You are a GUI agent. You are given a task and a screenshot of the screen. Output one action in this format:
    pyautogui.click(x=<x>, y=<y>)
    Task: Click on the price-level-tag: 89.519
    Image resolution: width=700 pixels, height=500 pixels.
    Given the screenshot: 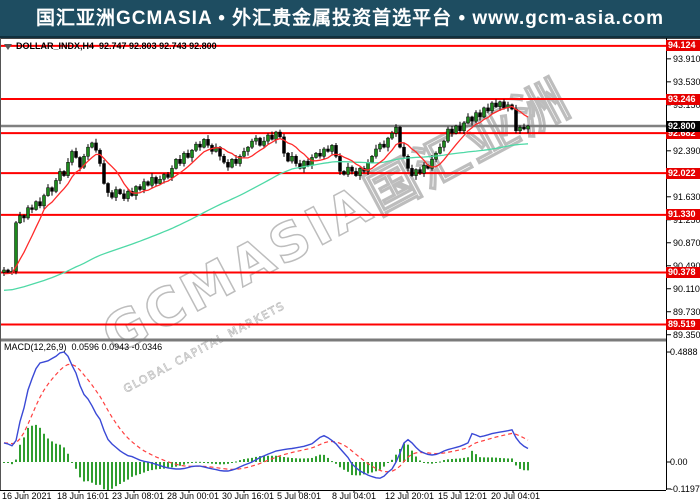 What is the action you would take?
    pyautogui.click(x=683, y=324)
    